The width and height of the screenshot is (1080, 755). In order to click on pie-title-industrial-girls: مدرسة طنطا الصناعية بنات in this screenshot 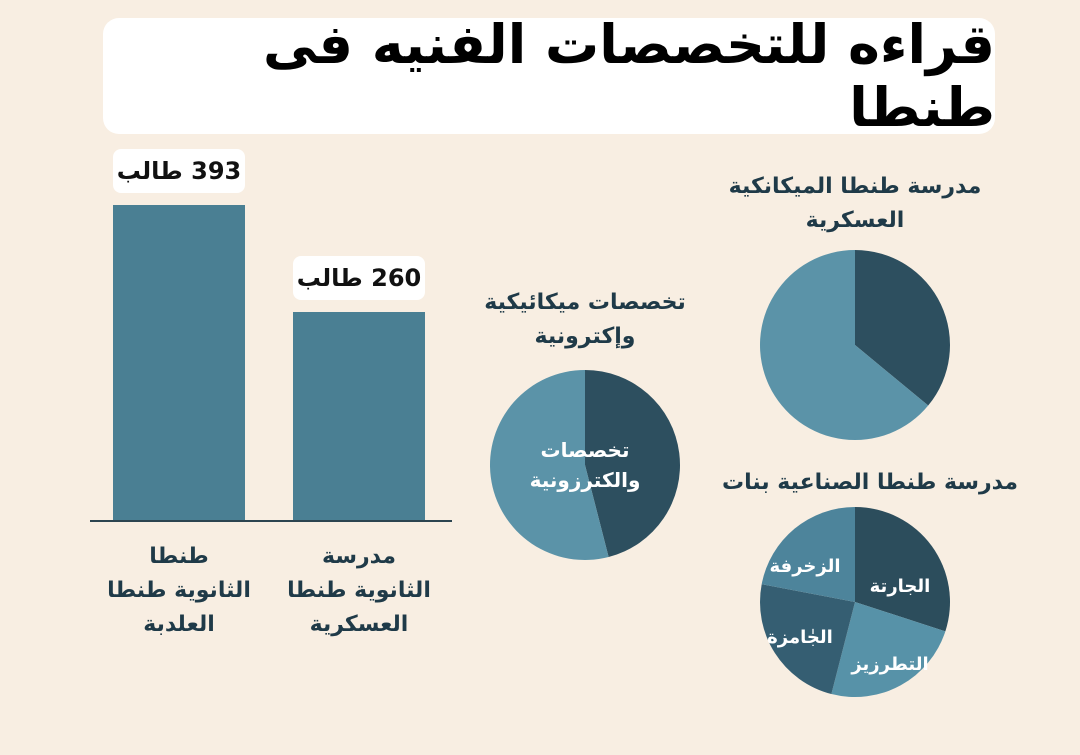, I will do `click(870, 482)`.